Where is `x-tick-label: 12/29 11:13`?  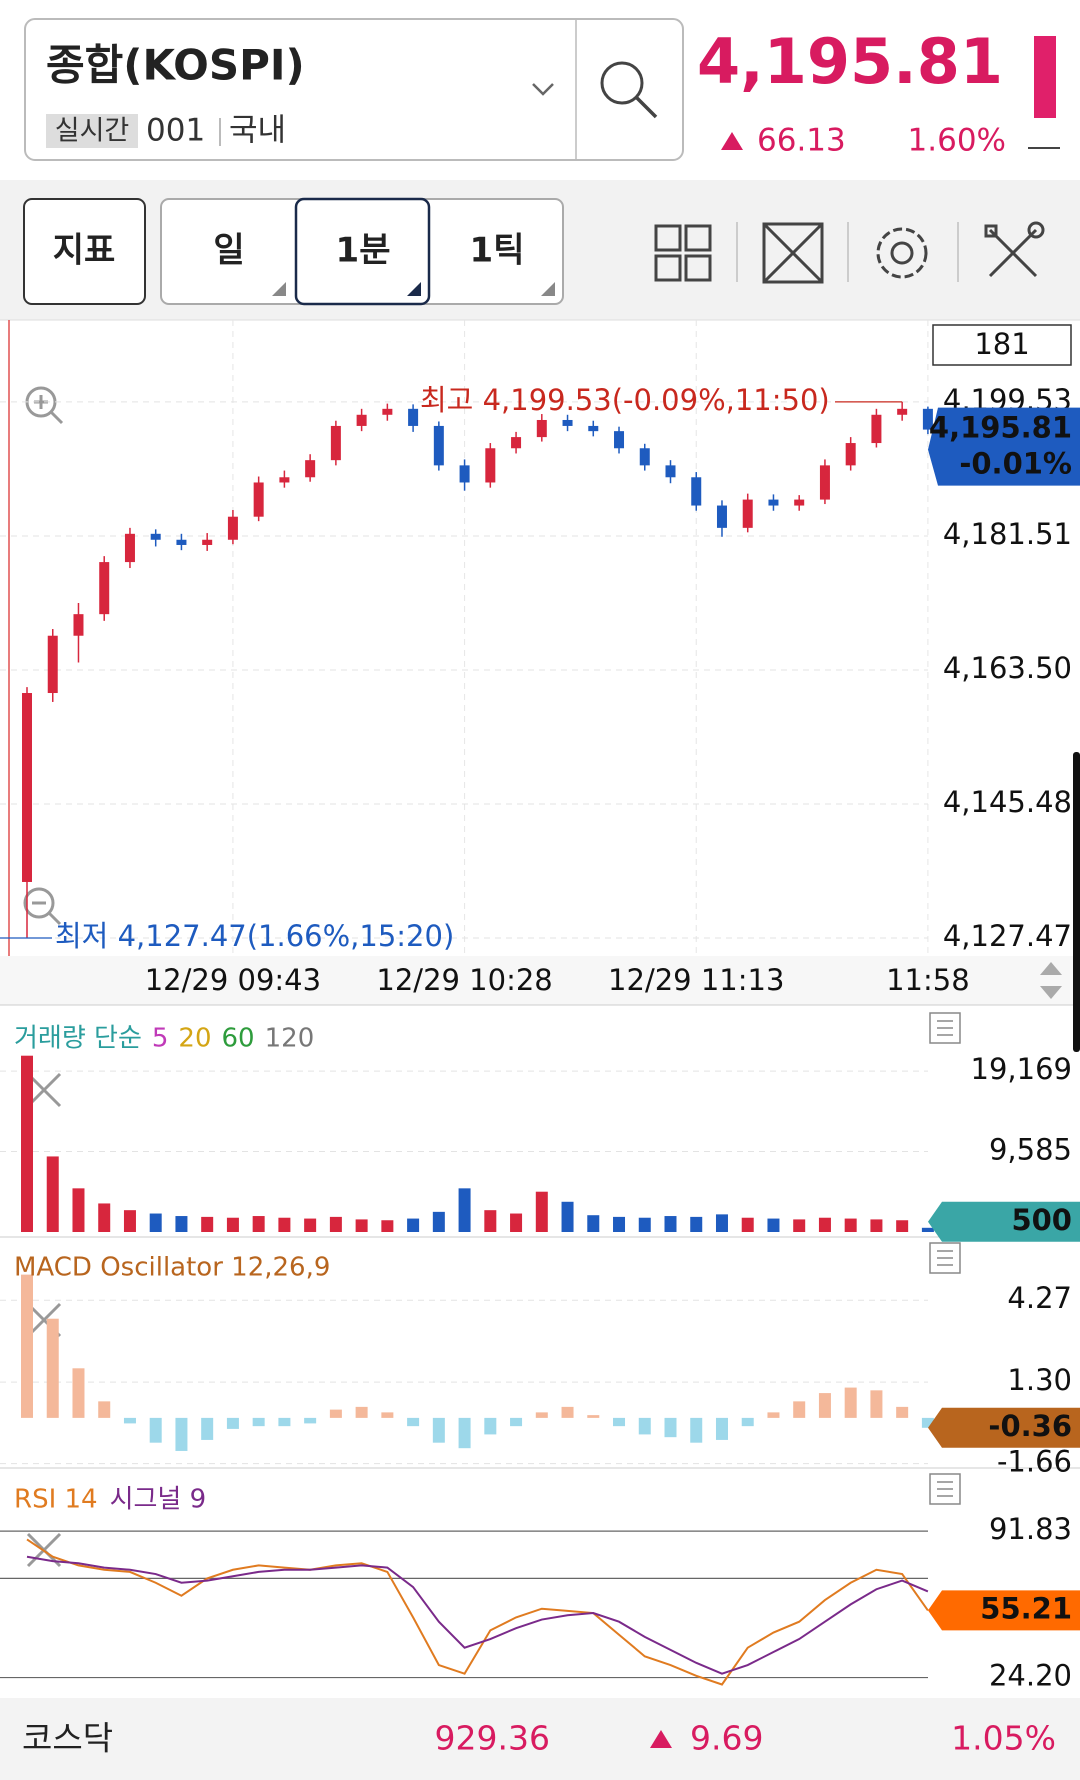
x-tick-label: 12/29 11:13 is located at coordinates (696, 980).